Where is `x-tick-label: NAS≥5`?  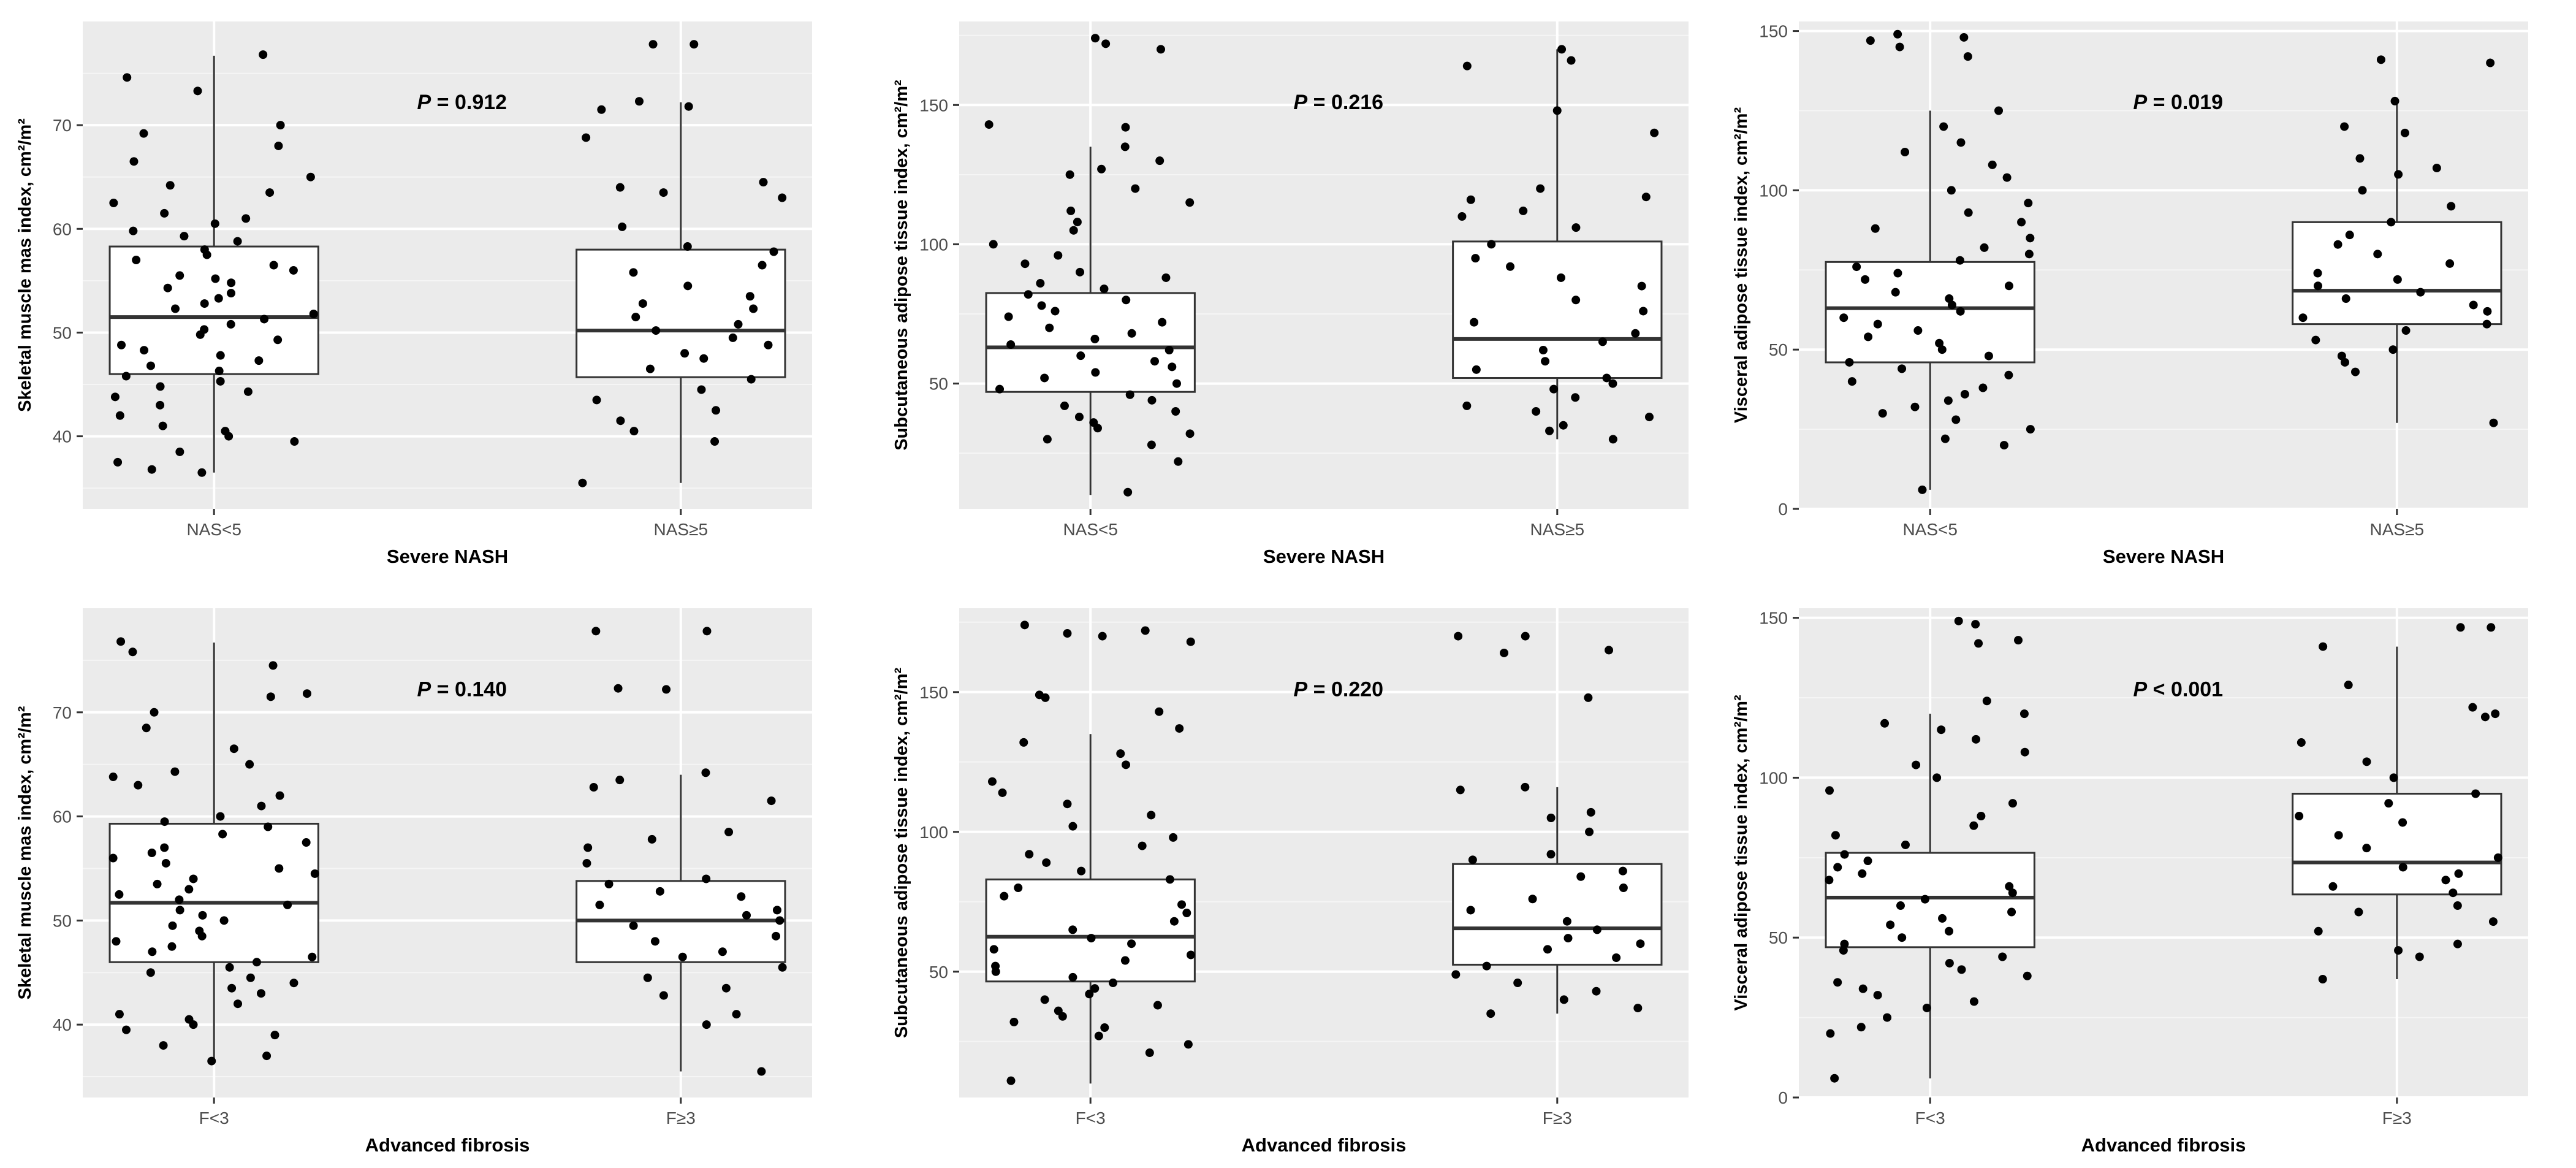
x-tick-label: NAS≥5 is located at coordinates (2397, 529).